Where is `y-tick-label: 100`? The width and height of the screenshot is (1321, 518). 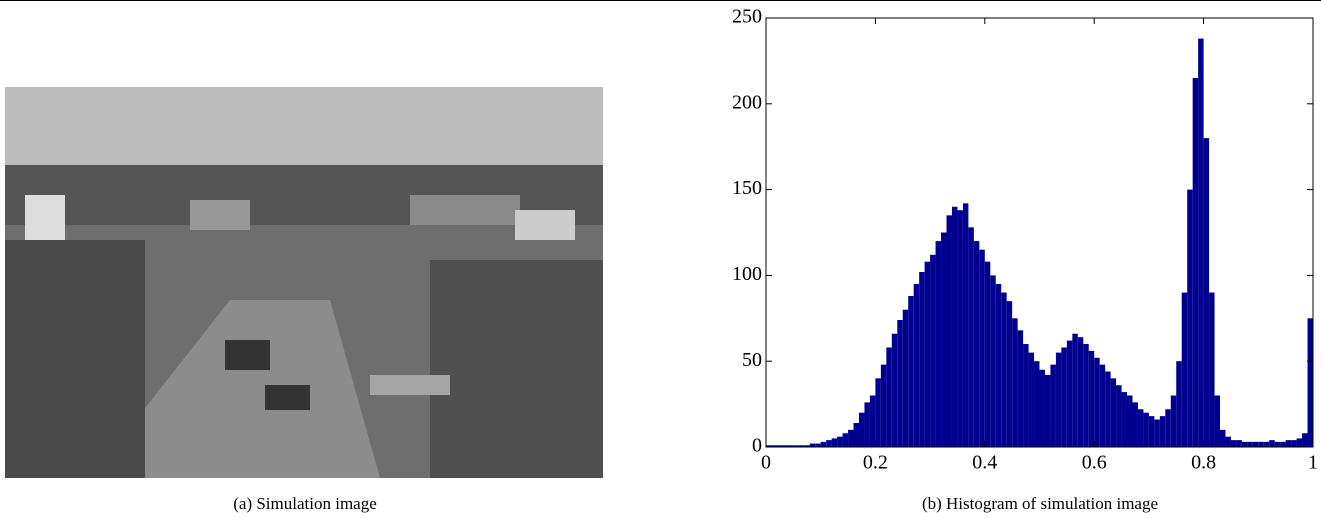 y-tick-label: 100 is located at coordinates (747, 274).